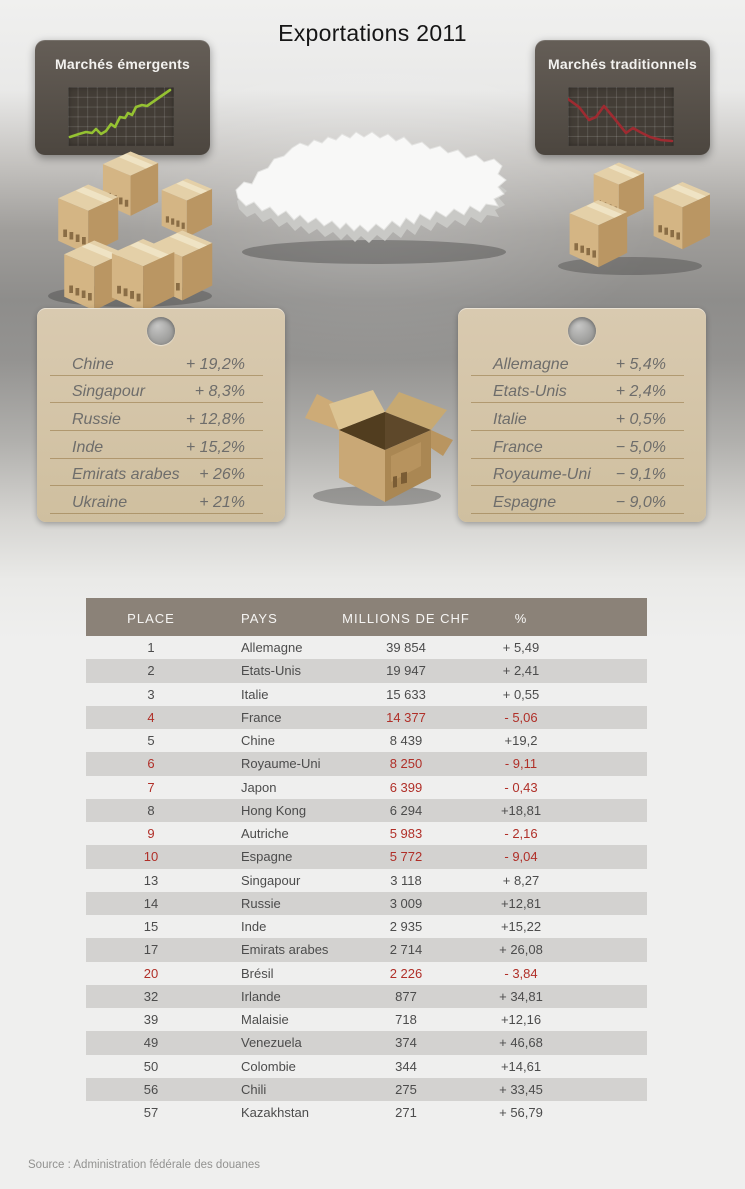  What do you see at coordinates (366, 1043) in the screenshot?
I see `table-row: 49 Venezuela 374 + 46,68` at bounding box center [366, 1043].